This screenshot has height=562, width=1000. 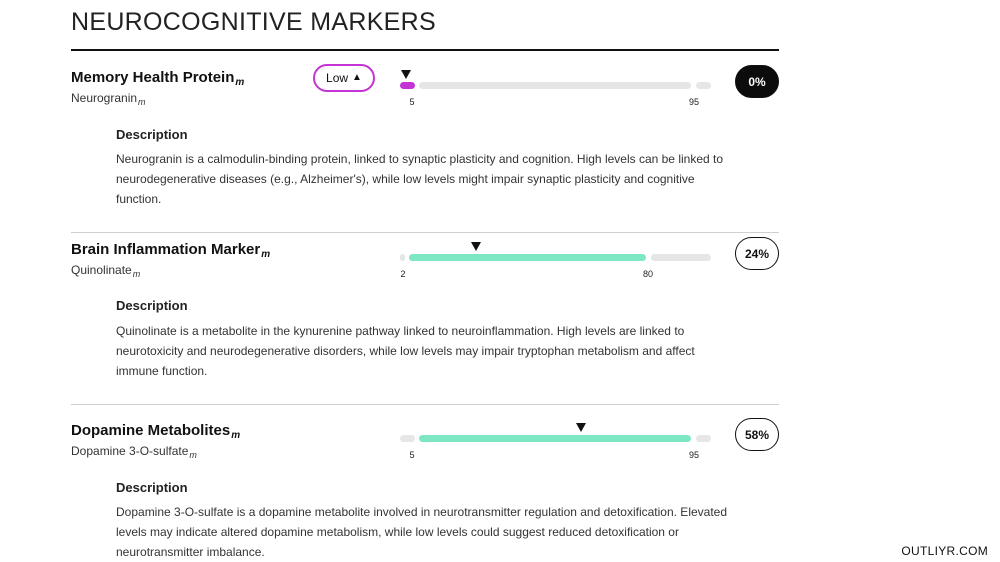 I want to click on page-title: NEUROCOGNITIVE MARKERS, so click(x=253, y=22).